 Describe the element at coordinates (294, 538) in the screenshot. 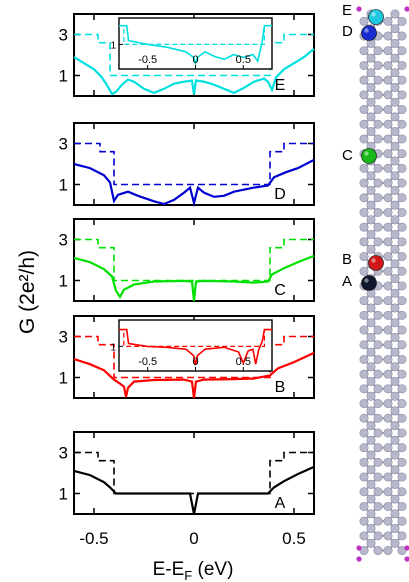

I see `x-tick-label: 0.5` at that location.